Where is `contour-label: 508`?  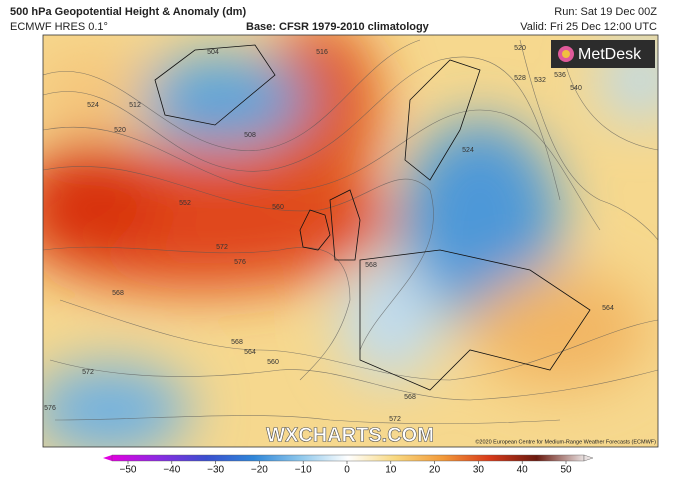 contour-label: 508 is located at coordinates (250, 135).